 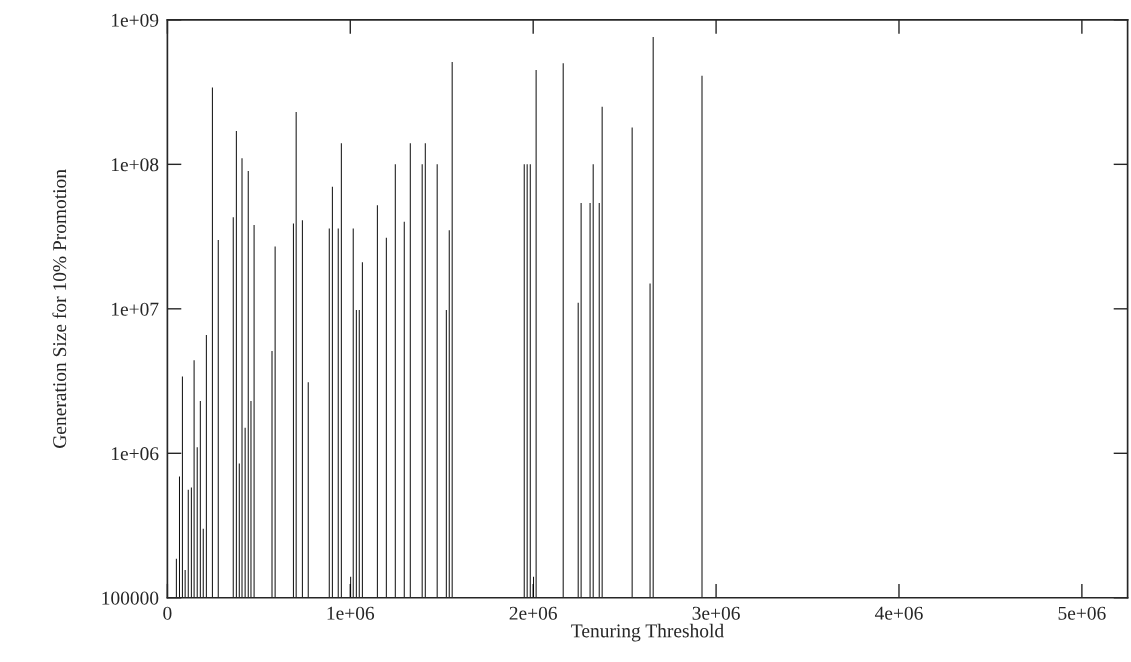 I want to click on y-tick-label: 1e+06, so click(x=135, y=454).